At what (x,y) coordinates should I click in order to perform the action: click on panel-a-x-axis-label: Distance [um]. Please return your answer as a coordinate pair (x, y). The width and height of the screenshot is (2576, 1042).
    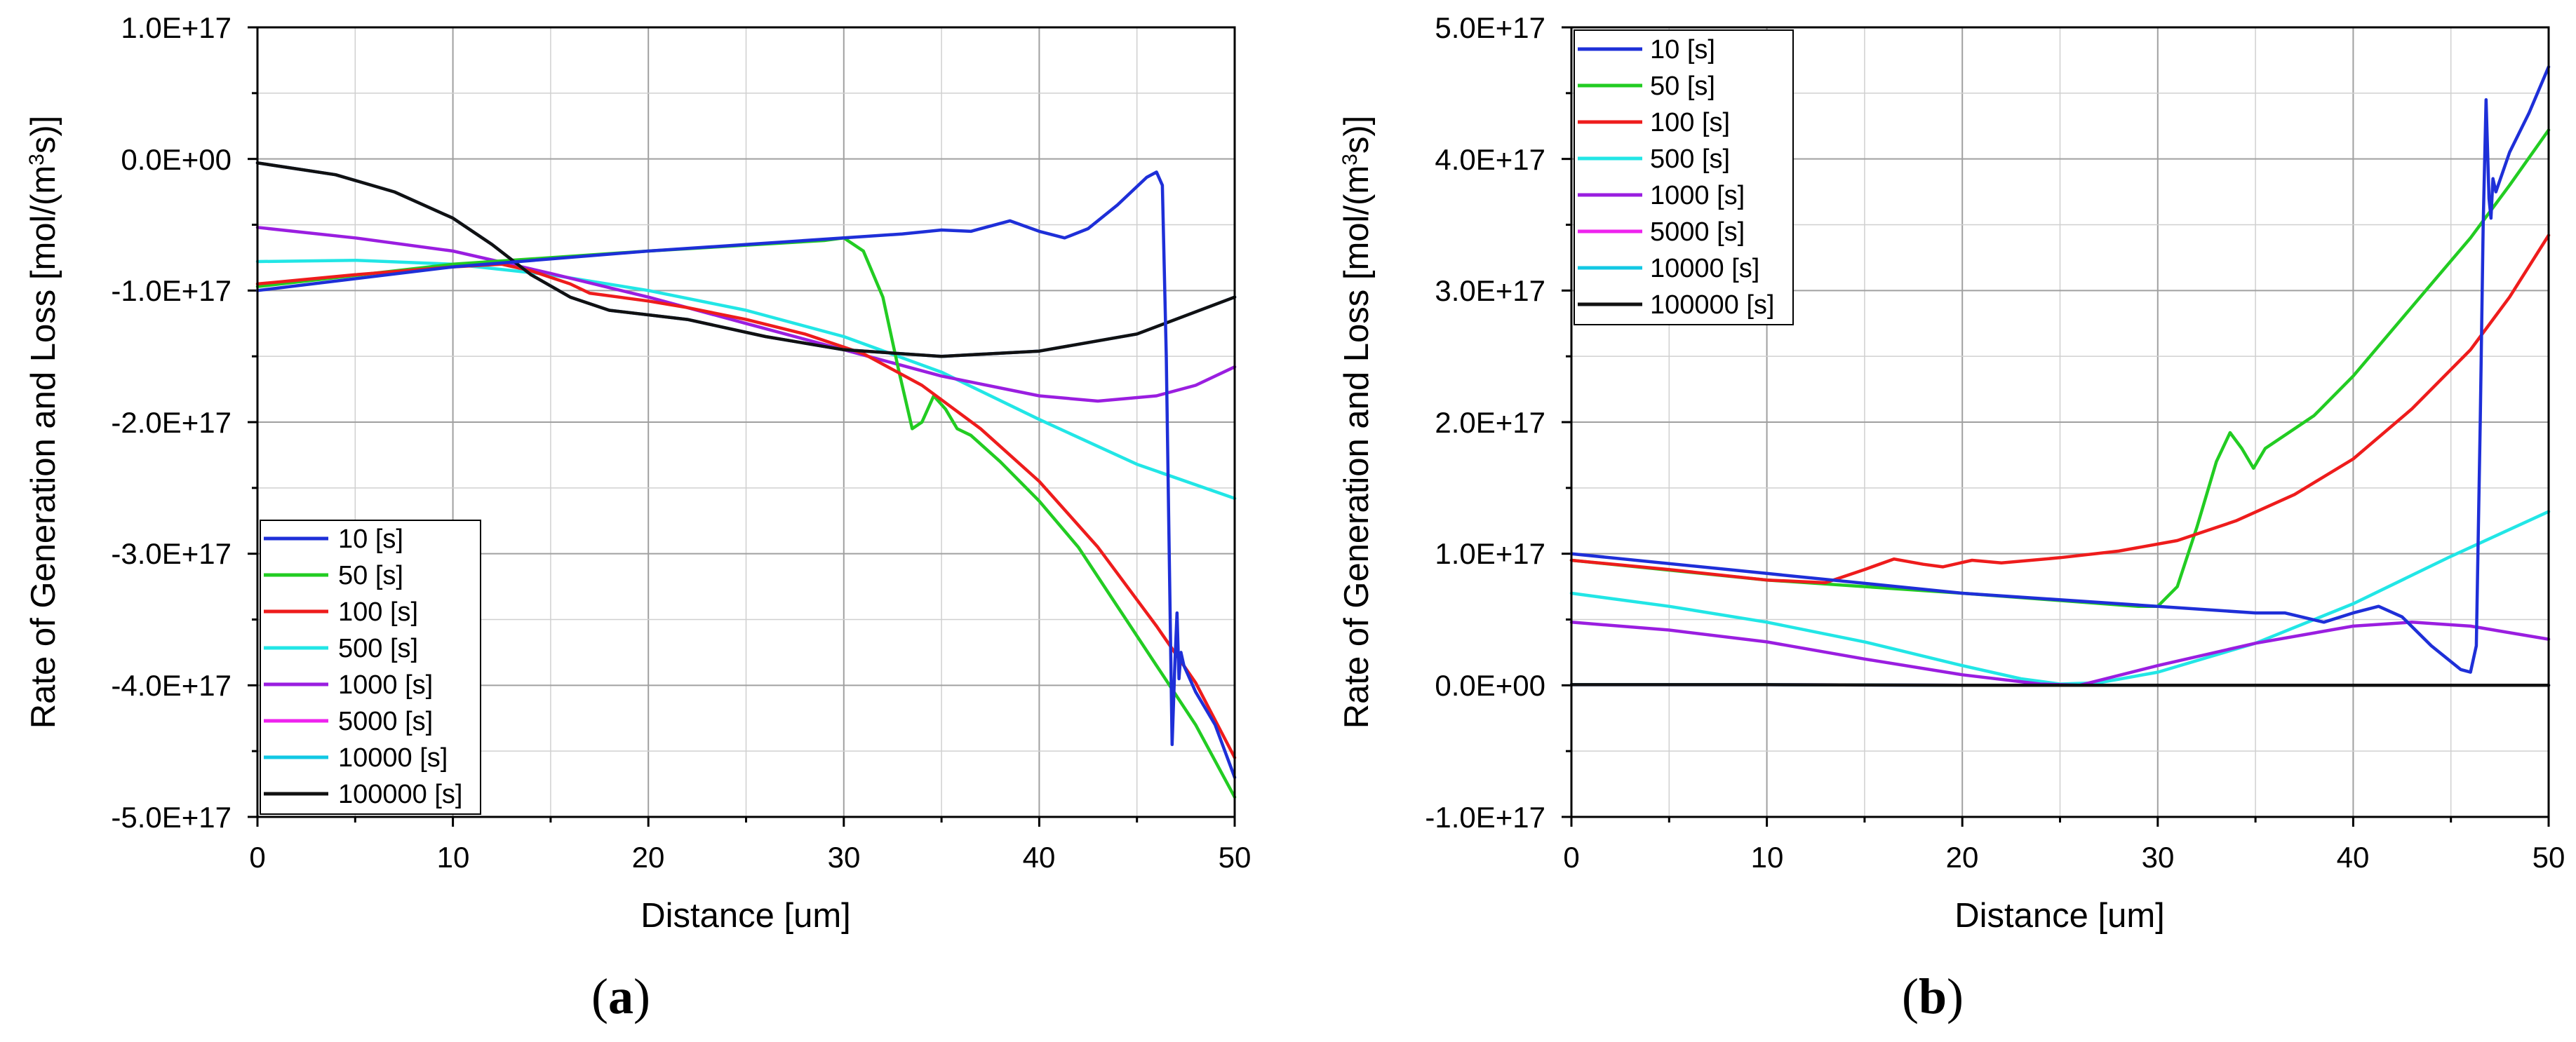
    Looking at the image, I should click on (745, 916).